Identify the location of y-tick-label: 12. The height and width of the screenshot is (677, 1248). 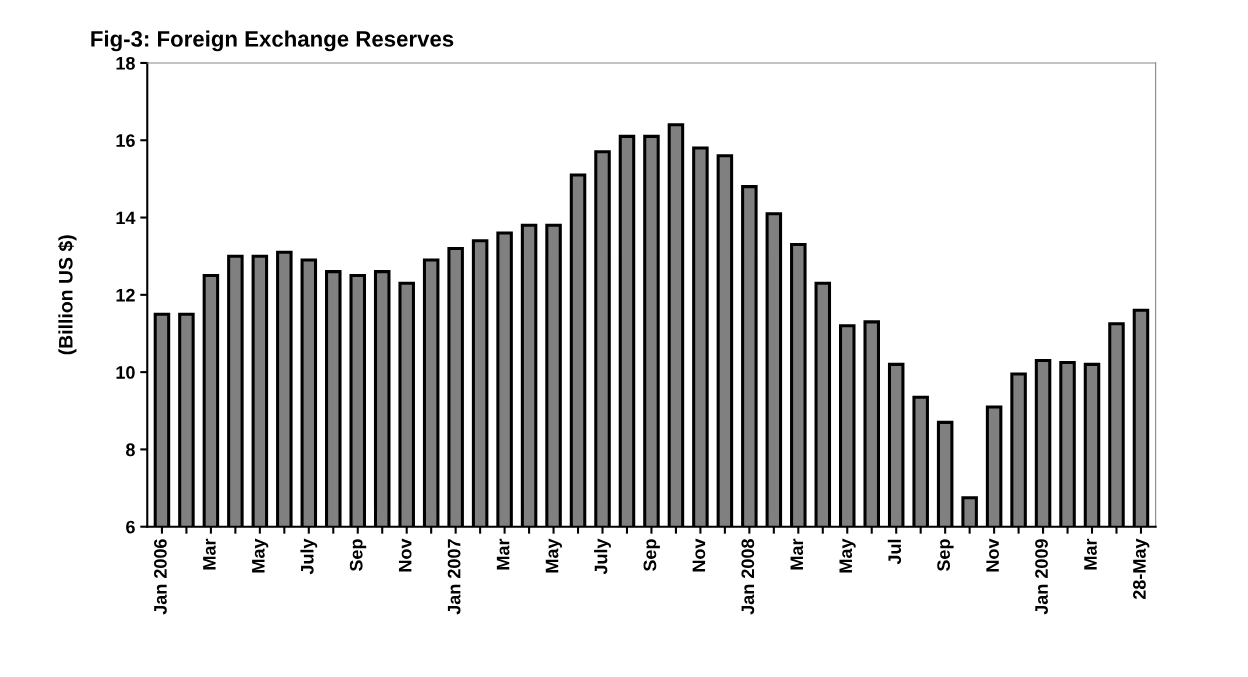
(125, 295).